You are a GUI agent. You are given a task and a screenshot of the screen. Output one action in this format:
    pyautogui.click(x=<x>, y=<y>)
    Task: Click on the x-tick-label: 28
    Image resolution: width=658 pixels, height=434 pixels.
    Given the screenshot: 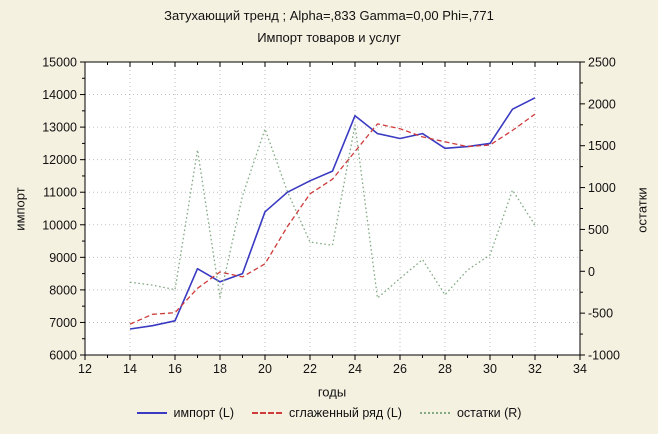 What is the action you would take?
    pyautogui.click(x=445, y=369)
    